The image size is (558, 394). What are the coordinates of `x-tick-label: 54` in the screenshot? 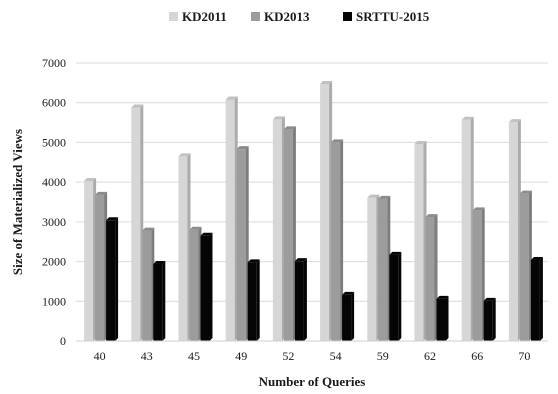 It's located at (336, 356).